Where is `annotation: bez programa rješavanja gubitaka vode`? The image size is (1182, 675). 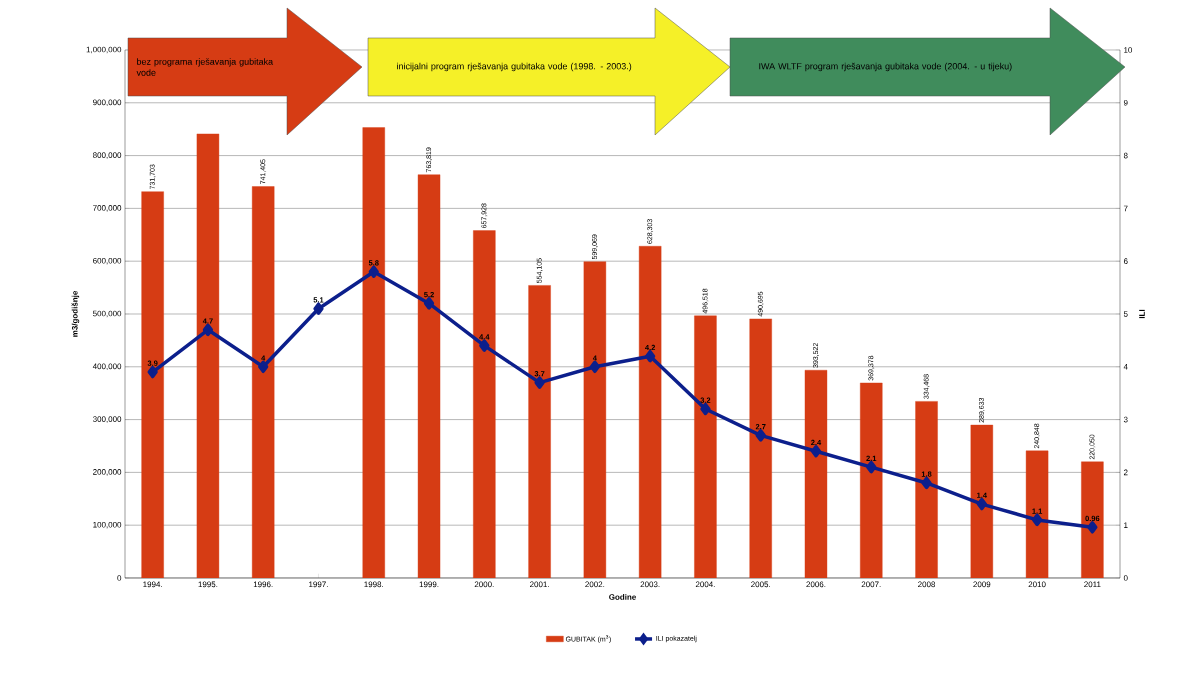 annotation: bez programa rješavanja gubitaka vode is located at coordinates (205, 67).